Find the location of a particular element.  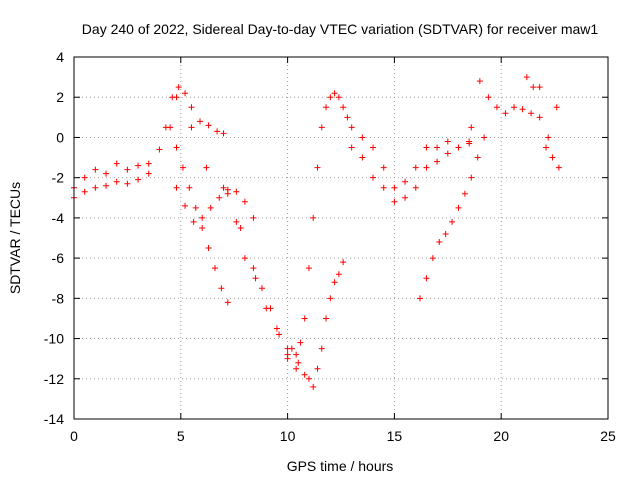

y-tick-label: -6 is located at coordinates (58, 258).